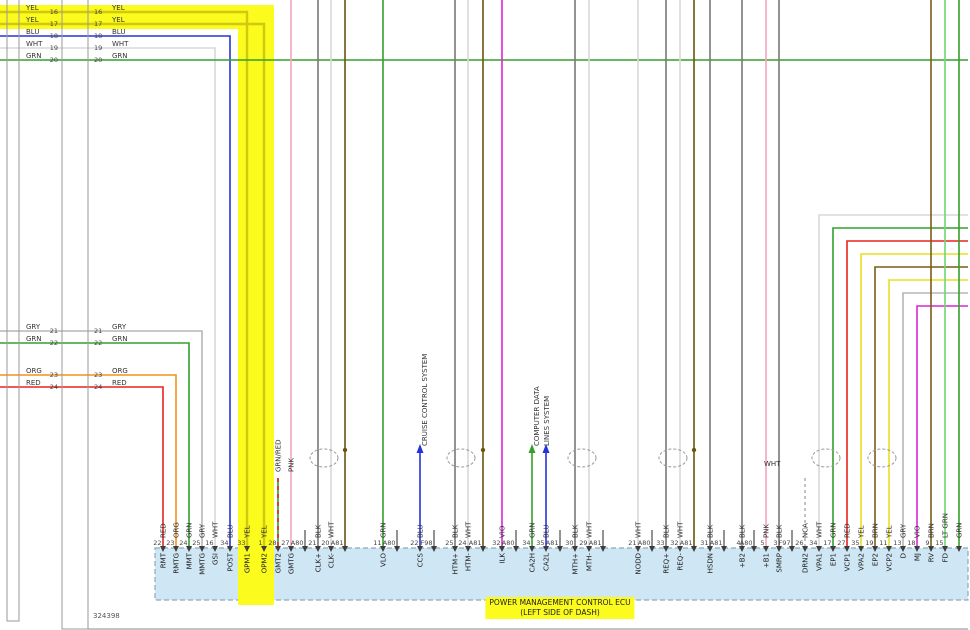 The image size is (970, 630). Describe the element at coordinates (54, 60) in the screenshot. I see `left-row-pin-number: 20` at that location.